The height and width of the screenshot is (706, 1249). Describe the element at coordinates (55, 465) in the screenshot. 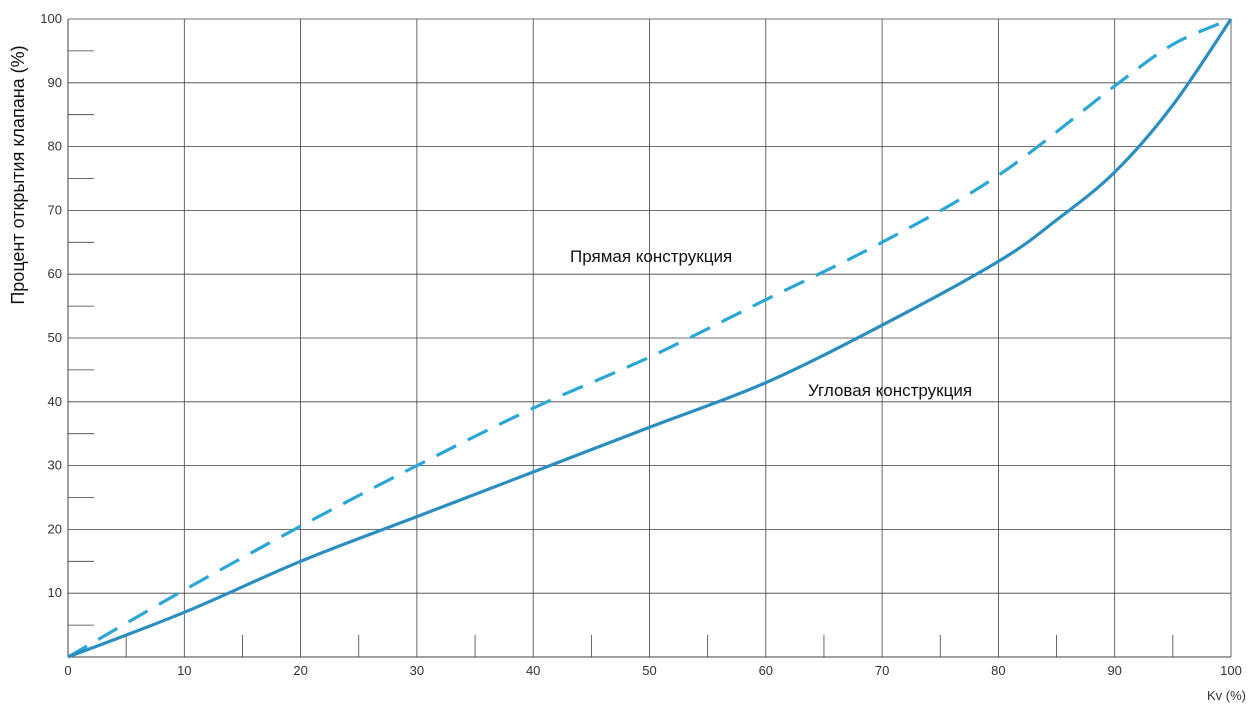

I see `y-tick-label: 30` at that location.